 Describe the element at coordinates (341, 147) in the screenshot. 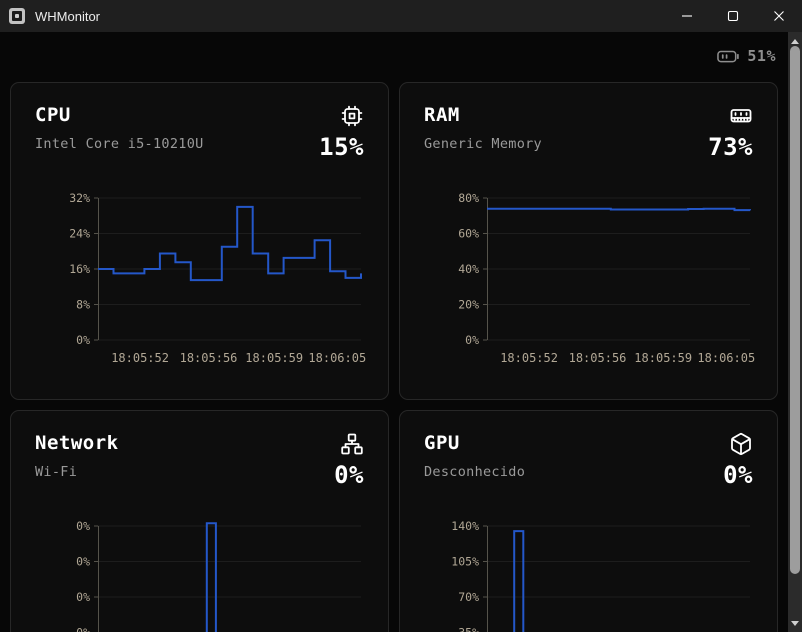

I see `cpu-usage-value: 15%` at that location.